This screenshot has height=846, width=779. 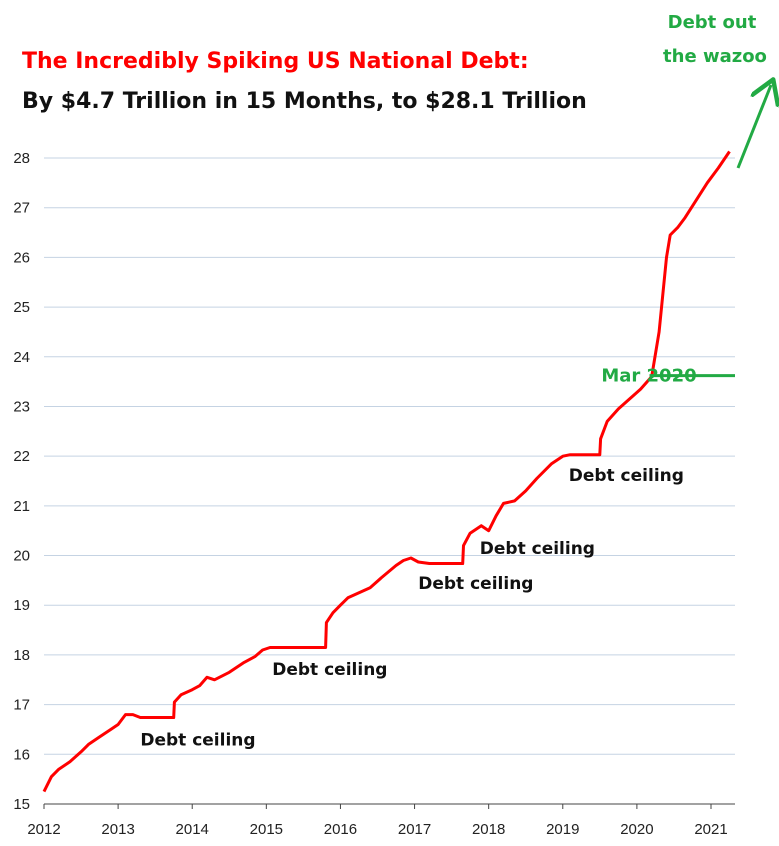 I want to click on x-axis-ticks: 2012 2013 2014 2015 2016 2017 2018 2019 2020 2021, so click(x=377, y=821).